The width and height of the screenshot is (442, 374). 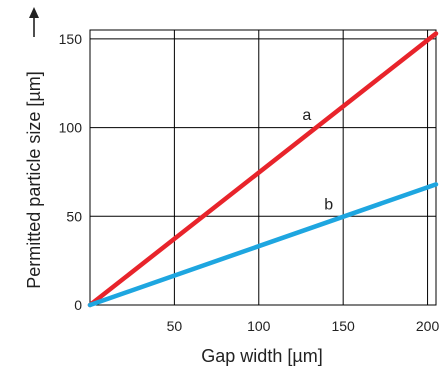 I want to click on y-tick-label-50: 50, so click(x=74, y=216).